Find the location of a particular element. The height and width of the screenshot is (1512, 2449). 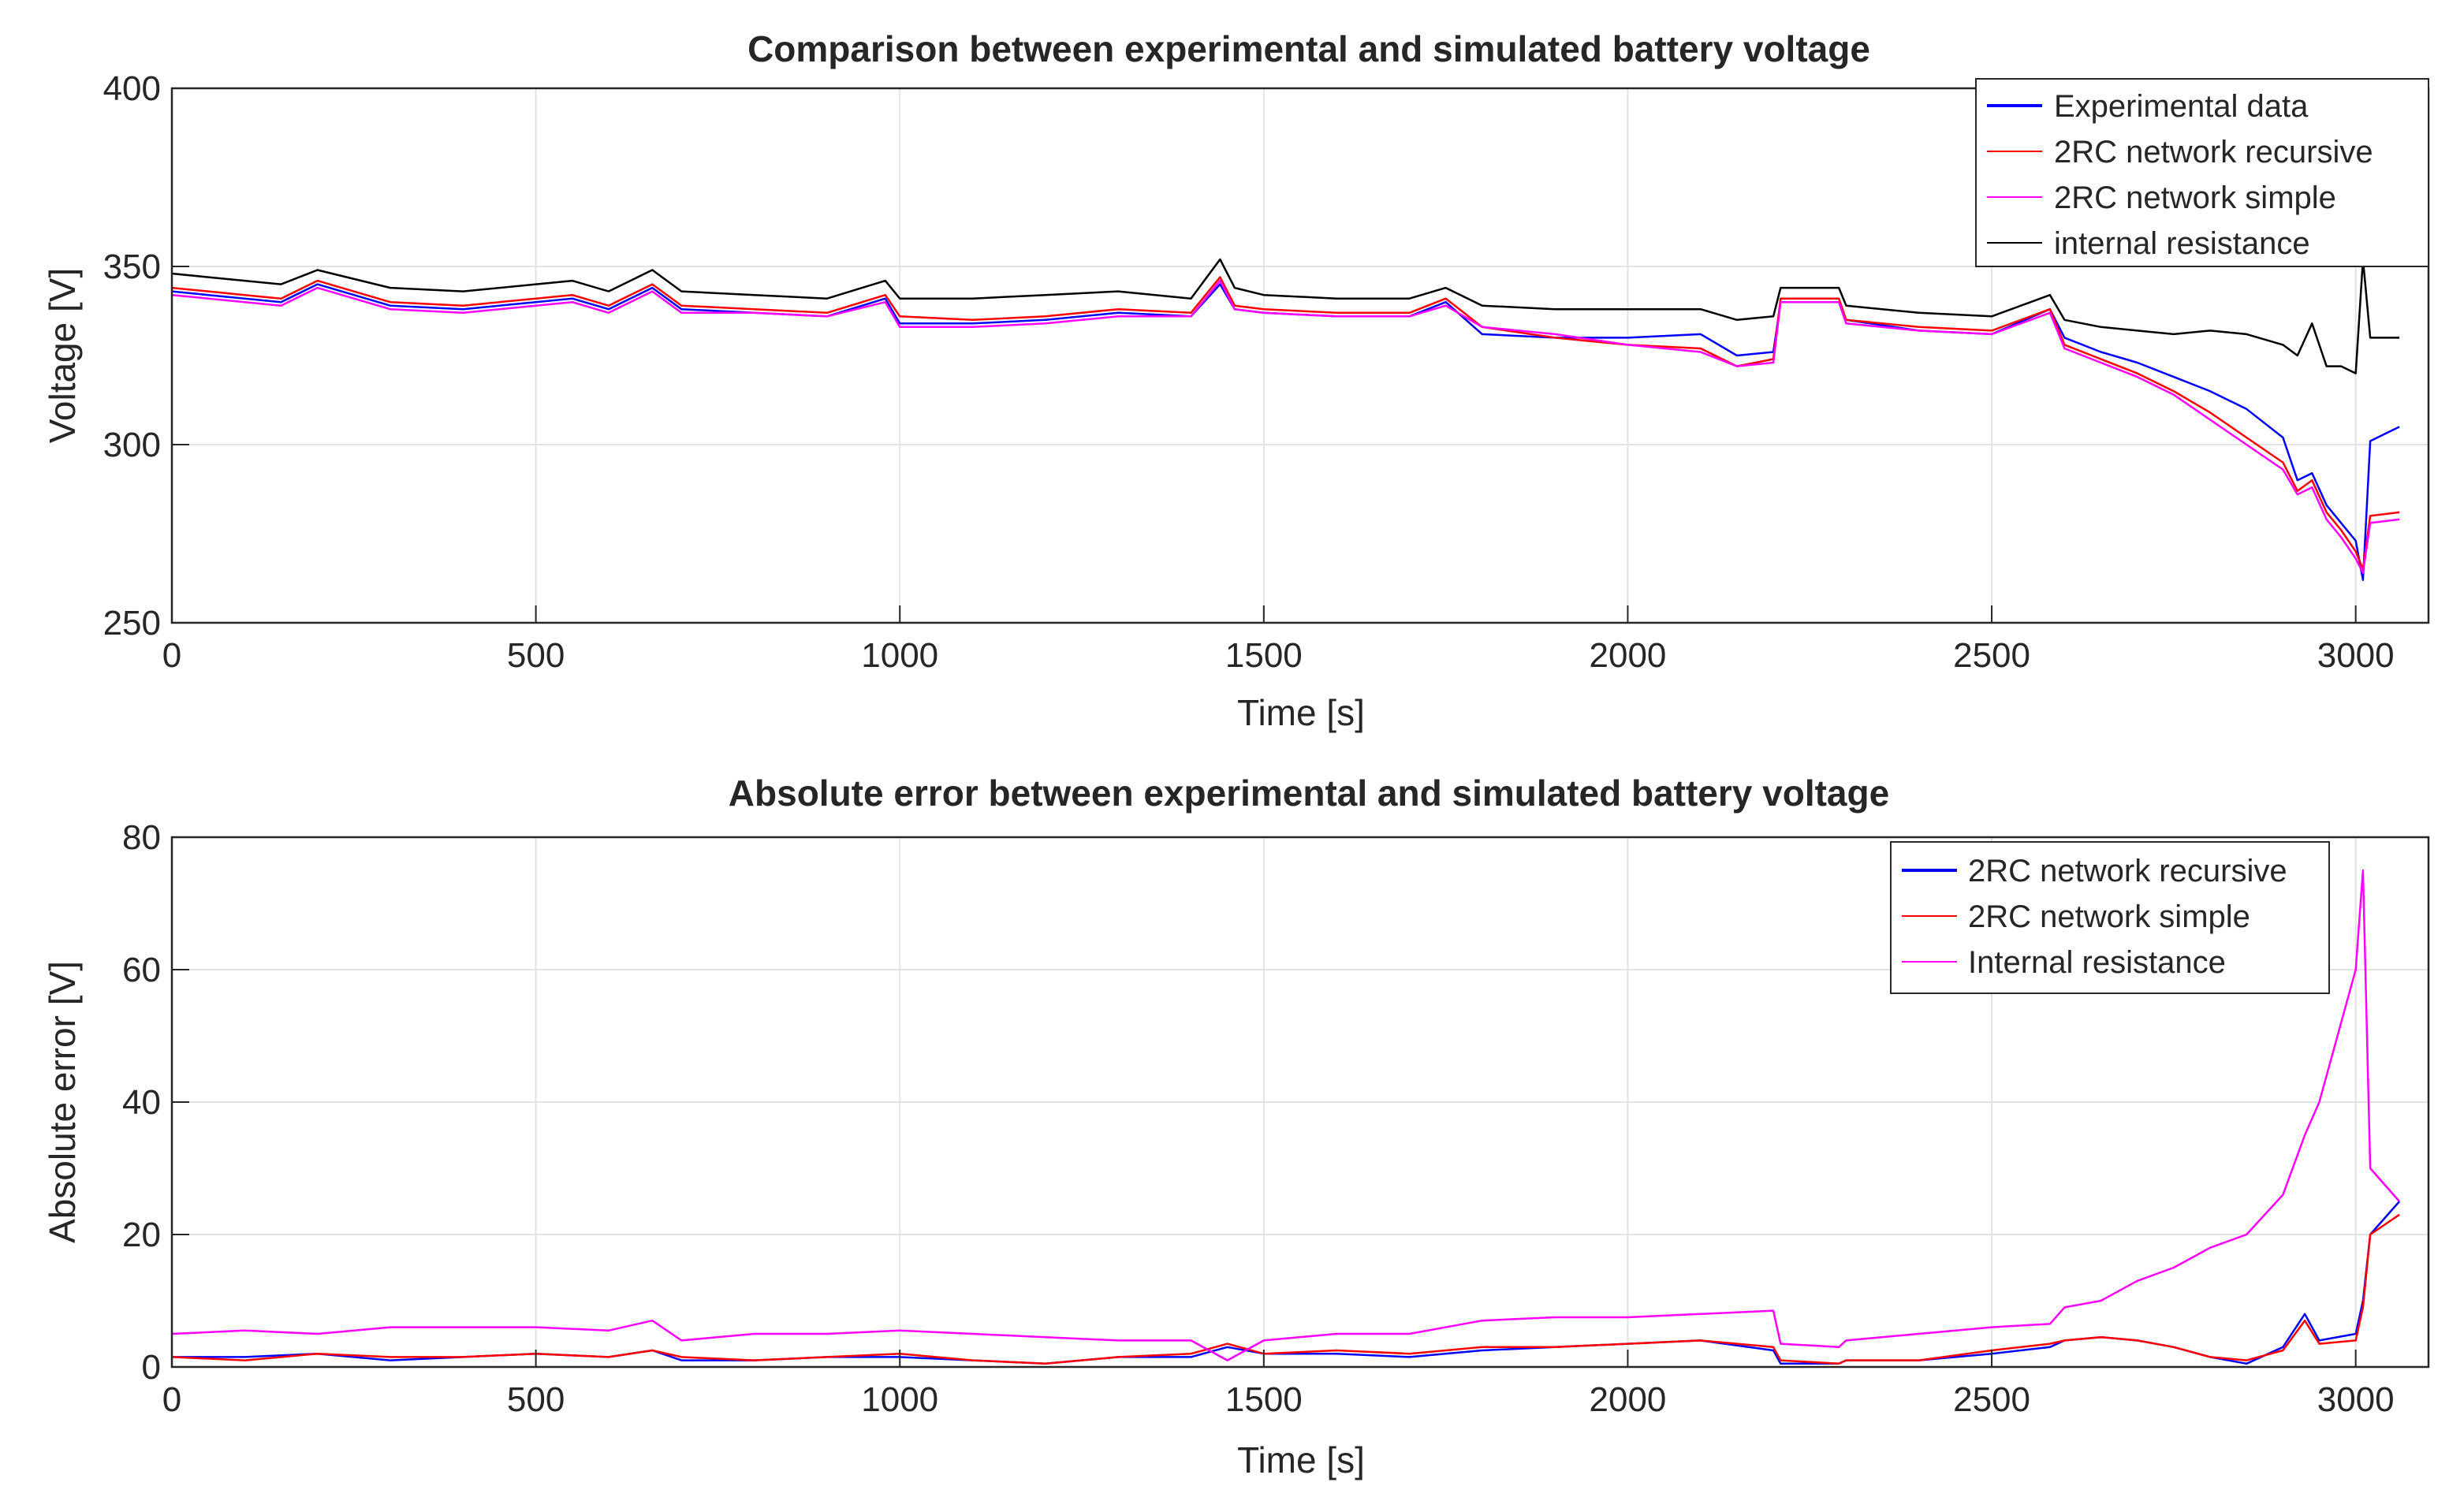

error-x-tick-label: 3000 is located at coordinates (2356, 1400).